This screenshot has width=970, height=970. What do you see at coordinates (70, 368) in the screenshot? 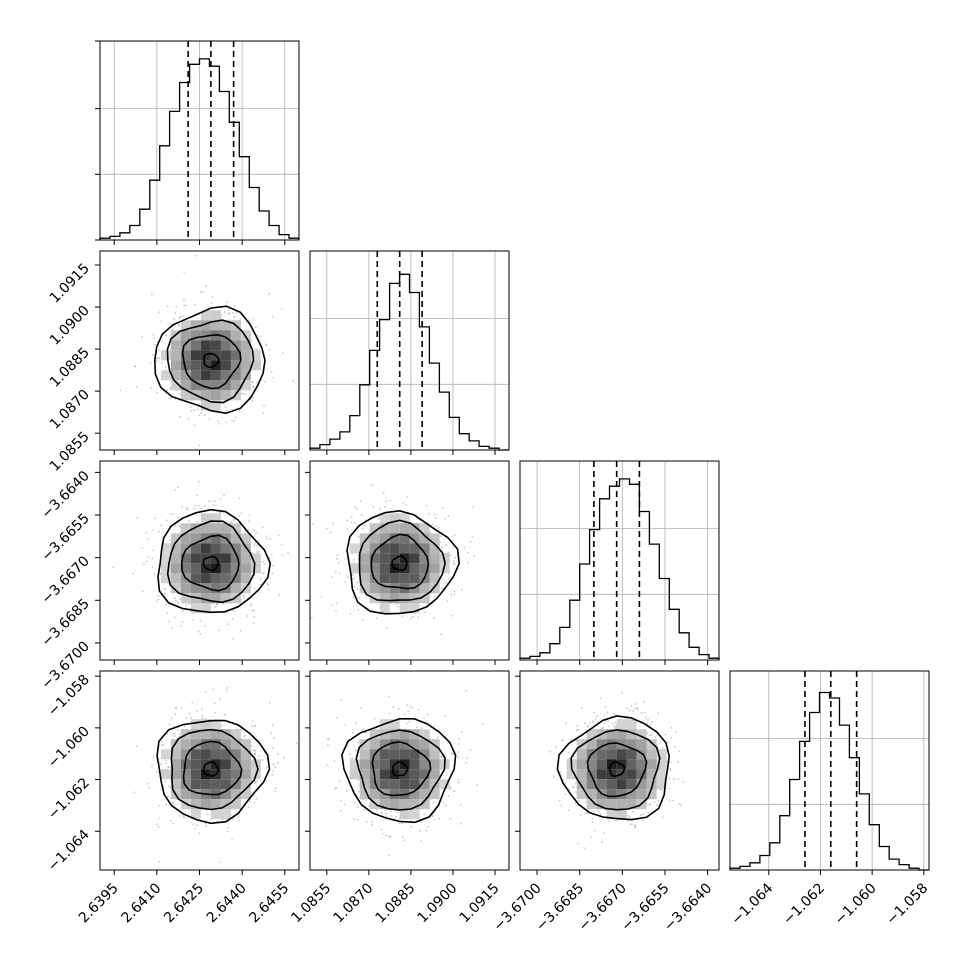
I see `y-tick-label: 1.0885` at bounding box center [70, 368].